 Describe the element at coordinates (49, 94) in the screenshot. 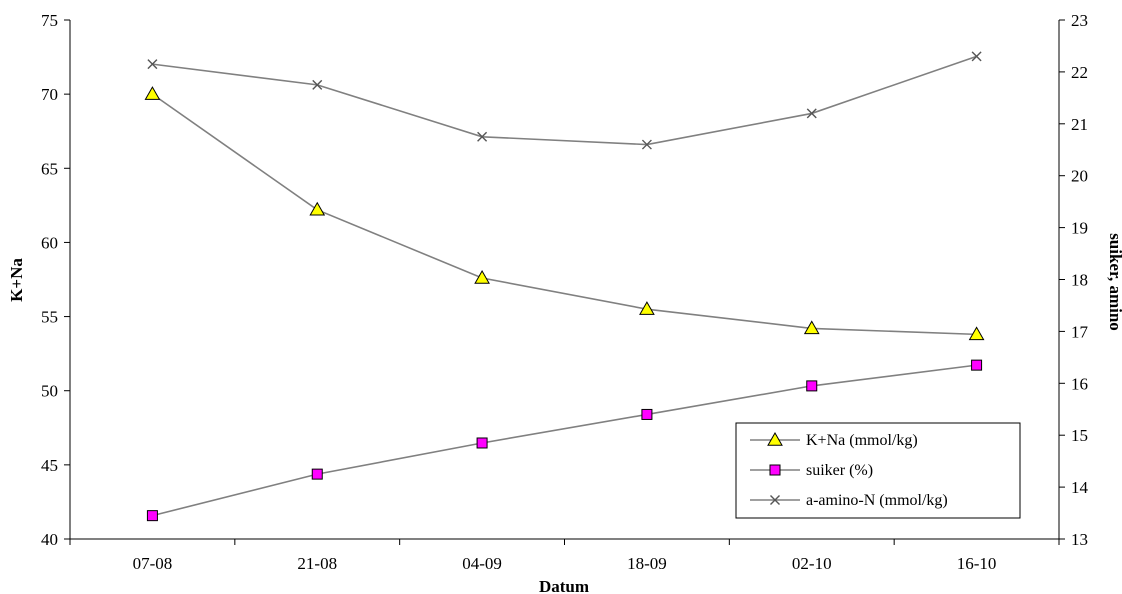

I see `y-left-tick-label: 70` at that location.